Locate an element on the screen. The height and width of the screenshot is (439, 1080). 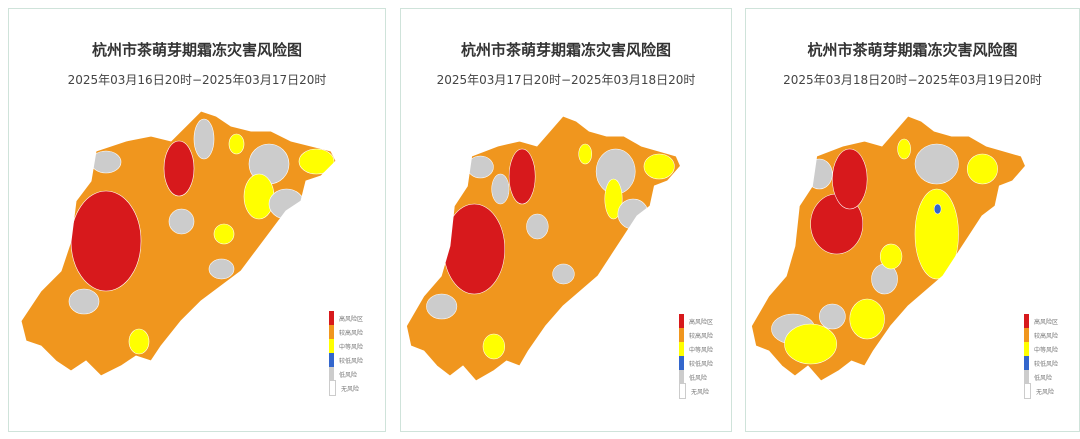
map-title: 杭州市茶萌芽期霜冻灾害风险图 is located at coordinates (196, 50).